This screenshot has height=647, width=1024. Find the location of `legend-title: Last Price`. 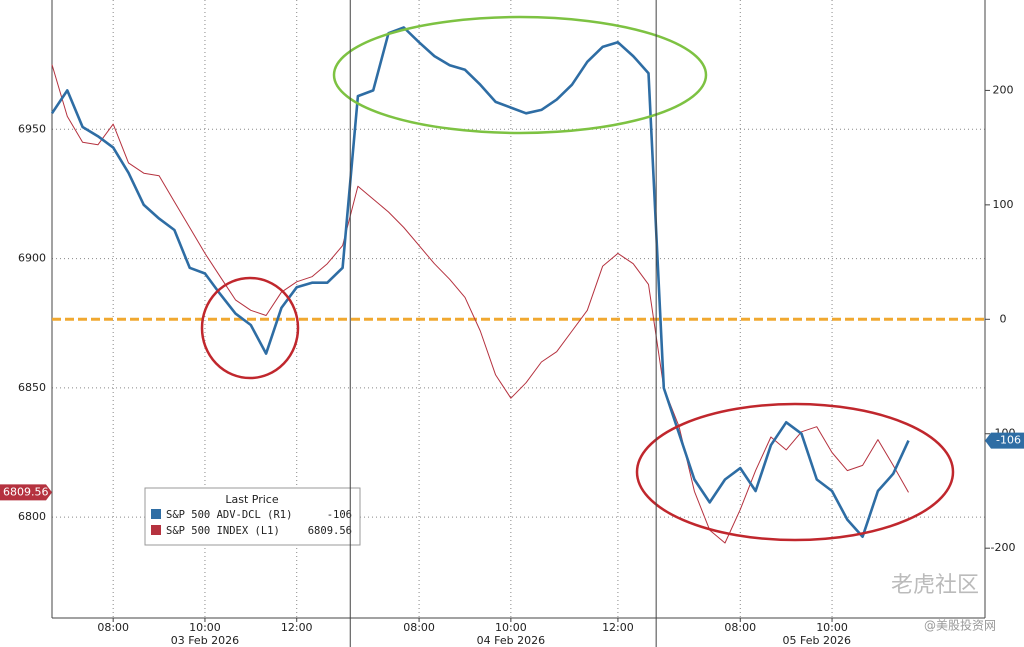

legend-title: Last Price is located at coordinates (251, 499).